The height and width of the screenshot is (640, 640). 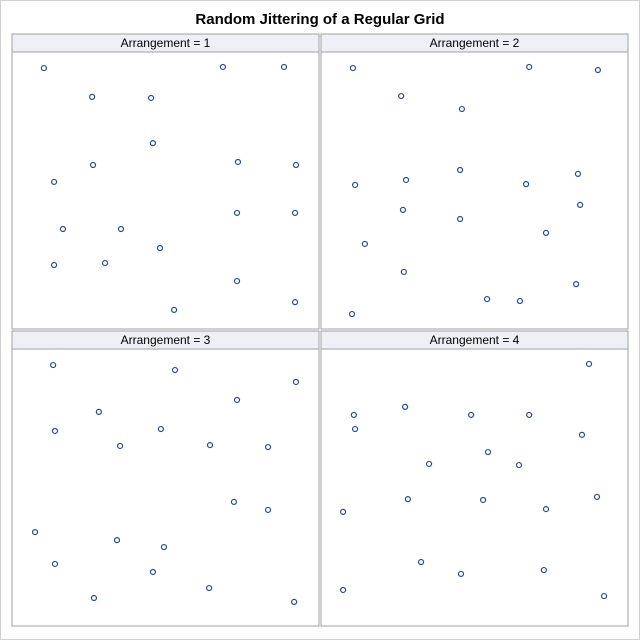 What do you see at coordinates (475, 43) in the screenshot?
I see `panel-title: Arrangement = 2` at bounding box center [475, 43].